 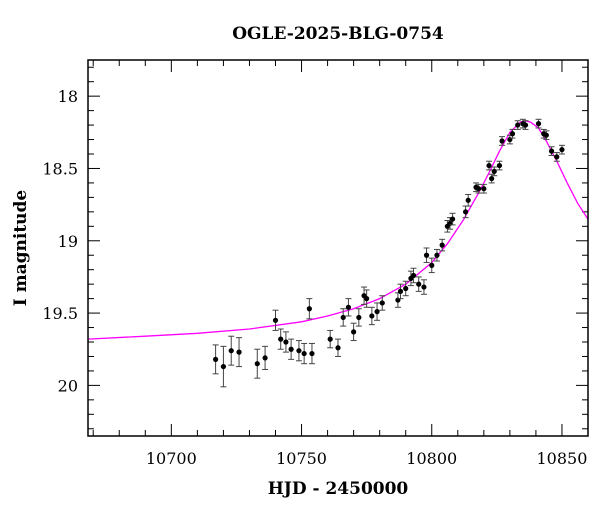 I want to click on y-tick-label: 18, so click(x=68, y=96).